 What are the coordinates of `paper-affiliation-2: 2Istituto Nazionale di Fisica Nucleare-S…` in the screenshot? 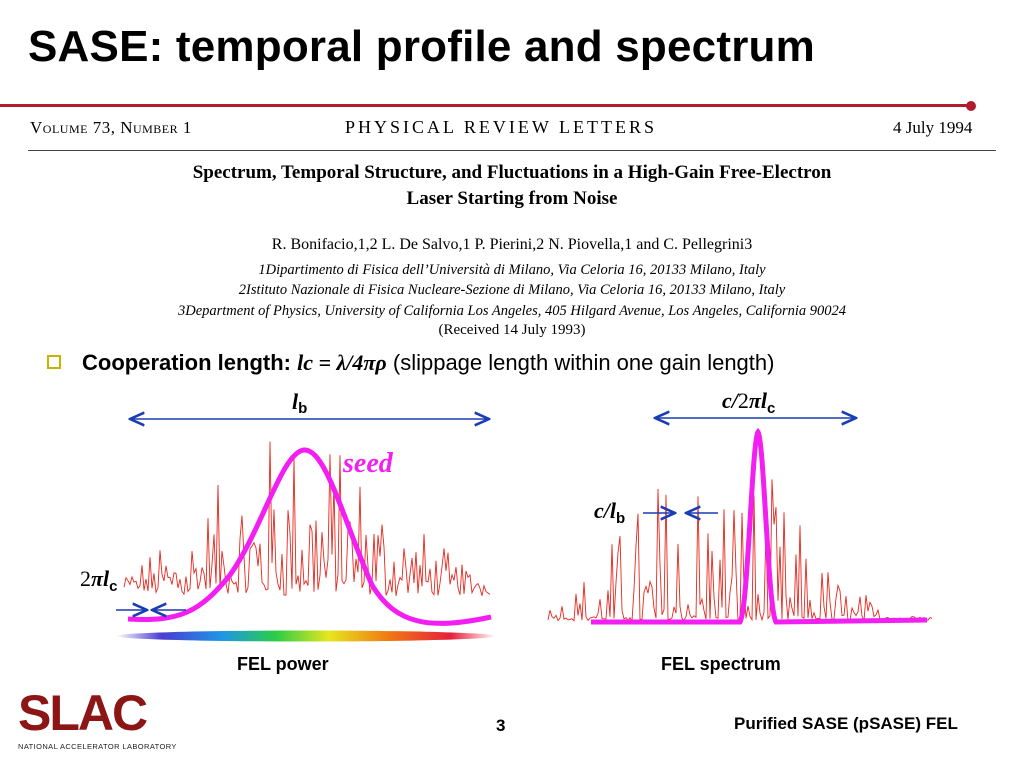 It's located at (512, 290).